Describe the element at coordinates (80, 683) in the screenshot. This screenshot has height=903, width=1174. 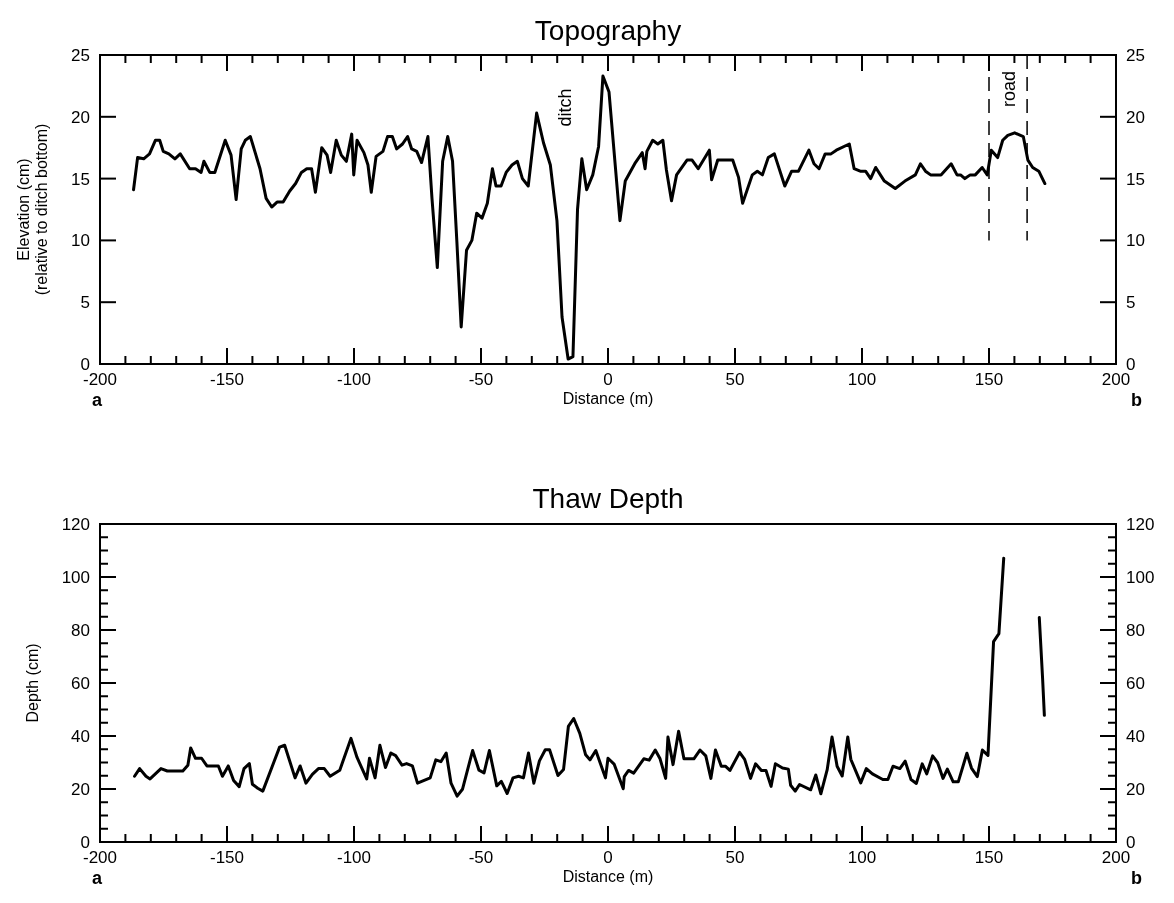
I see `y-tick-label: 60` at that location.